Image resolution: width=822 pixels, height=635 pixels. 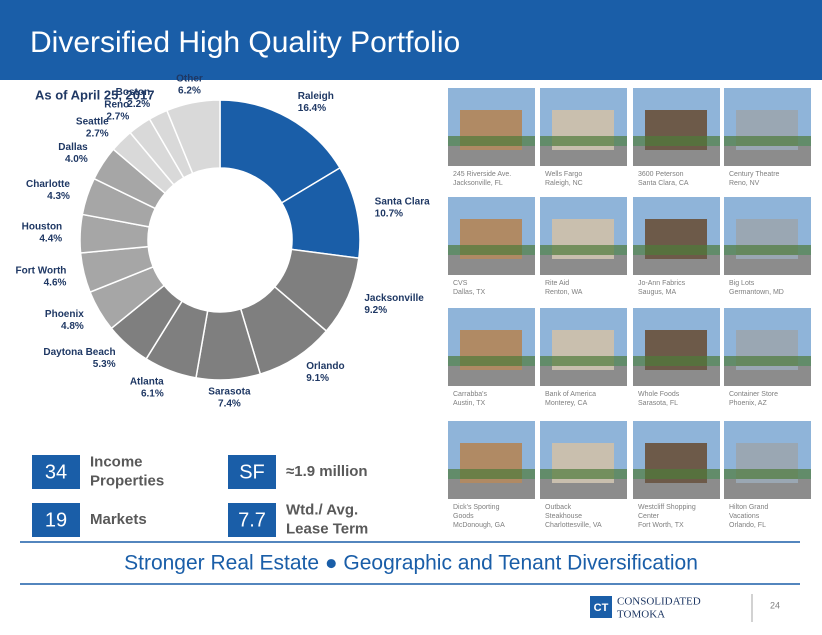 What do you see at coordinates (756, 292) in the screenshot?
I see `photo-caption: Germantown, MD` at bounding box center [756, 292].